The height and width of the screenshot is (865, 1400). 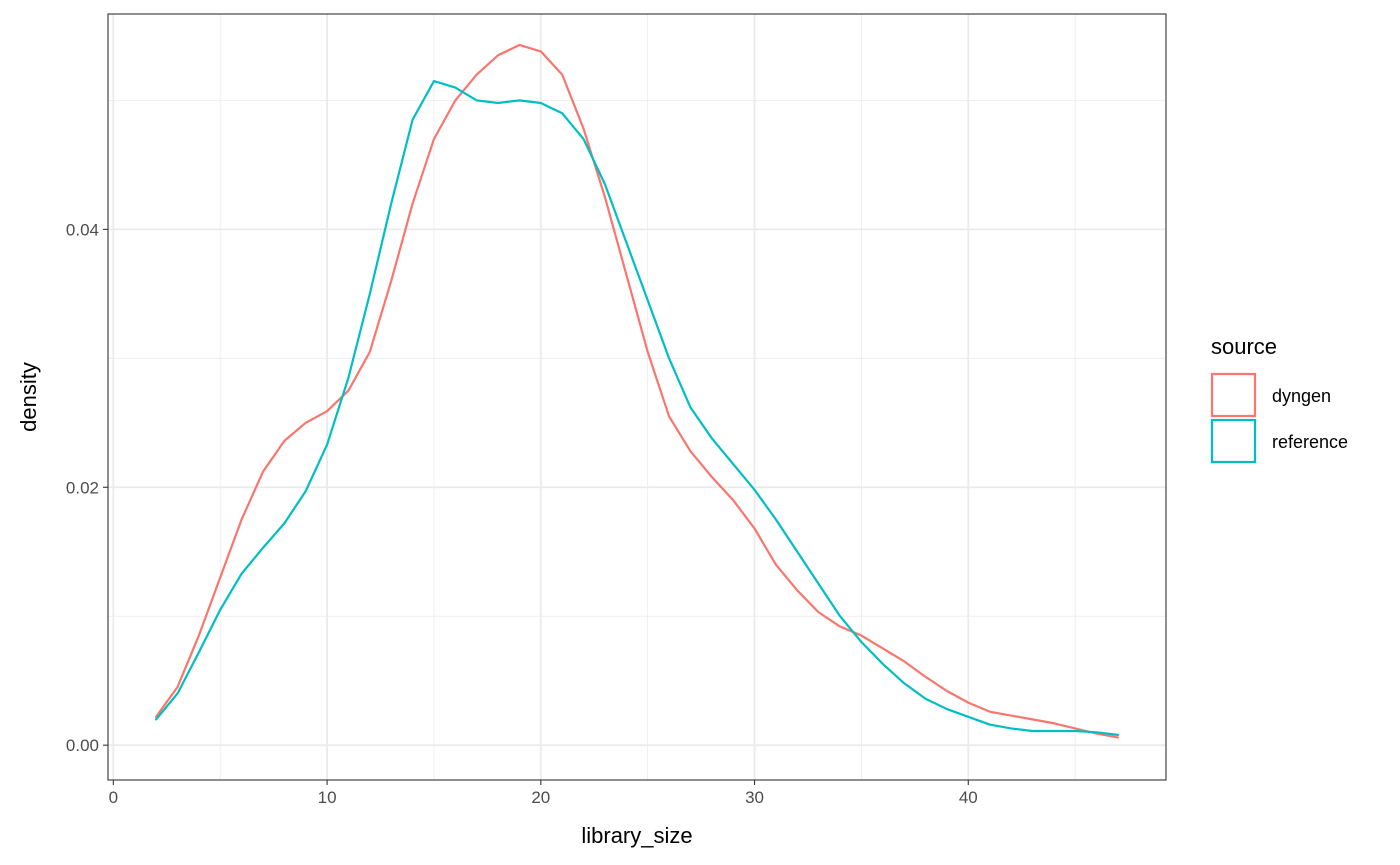 I want to click on y-tick-label: 0.00, so click(x=82, y=745).